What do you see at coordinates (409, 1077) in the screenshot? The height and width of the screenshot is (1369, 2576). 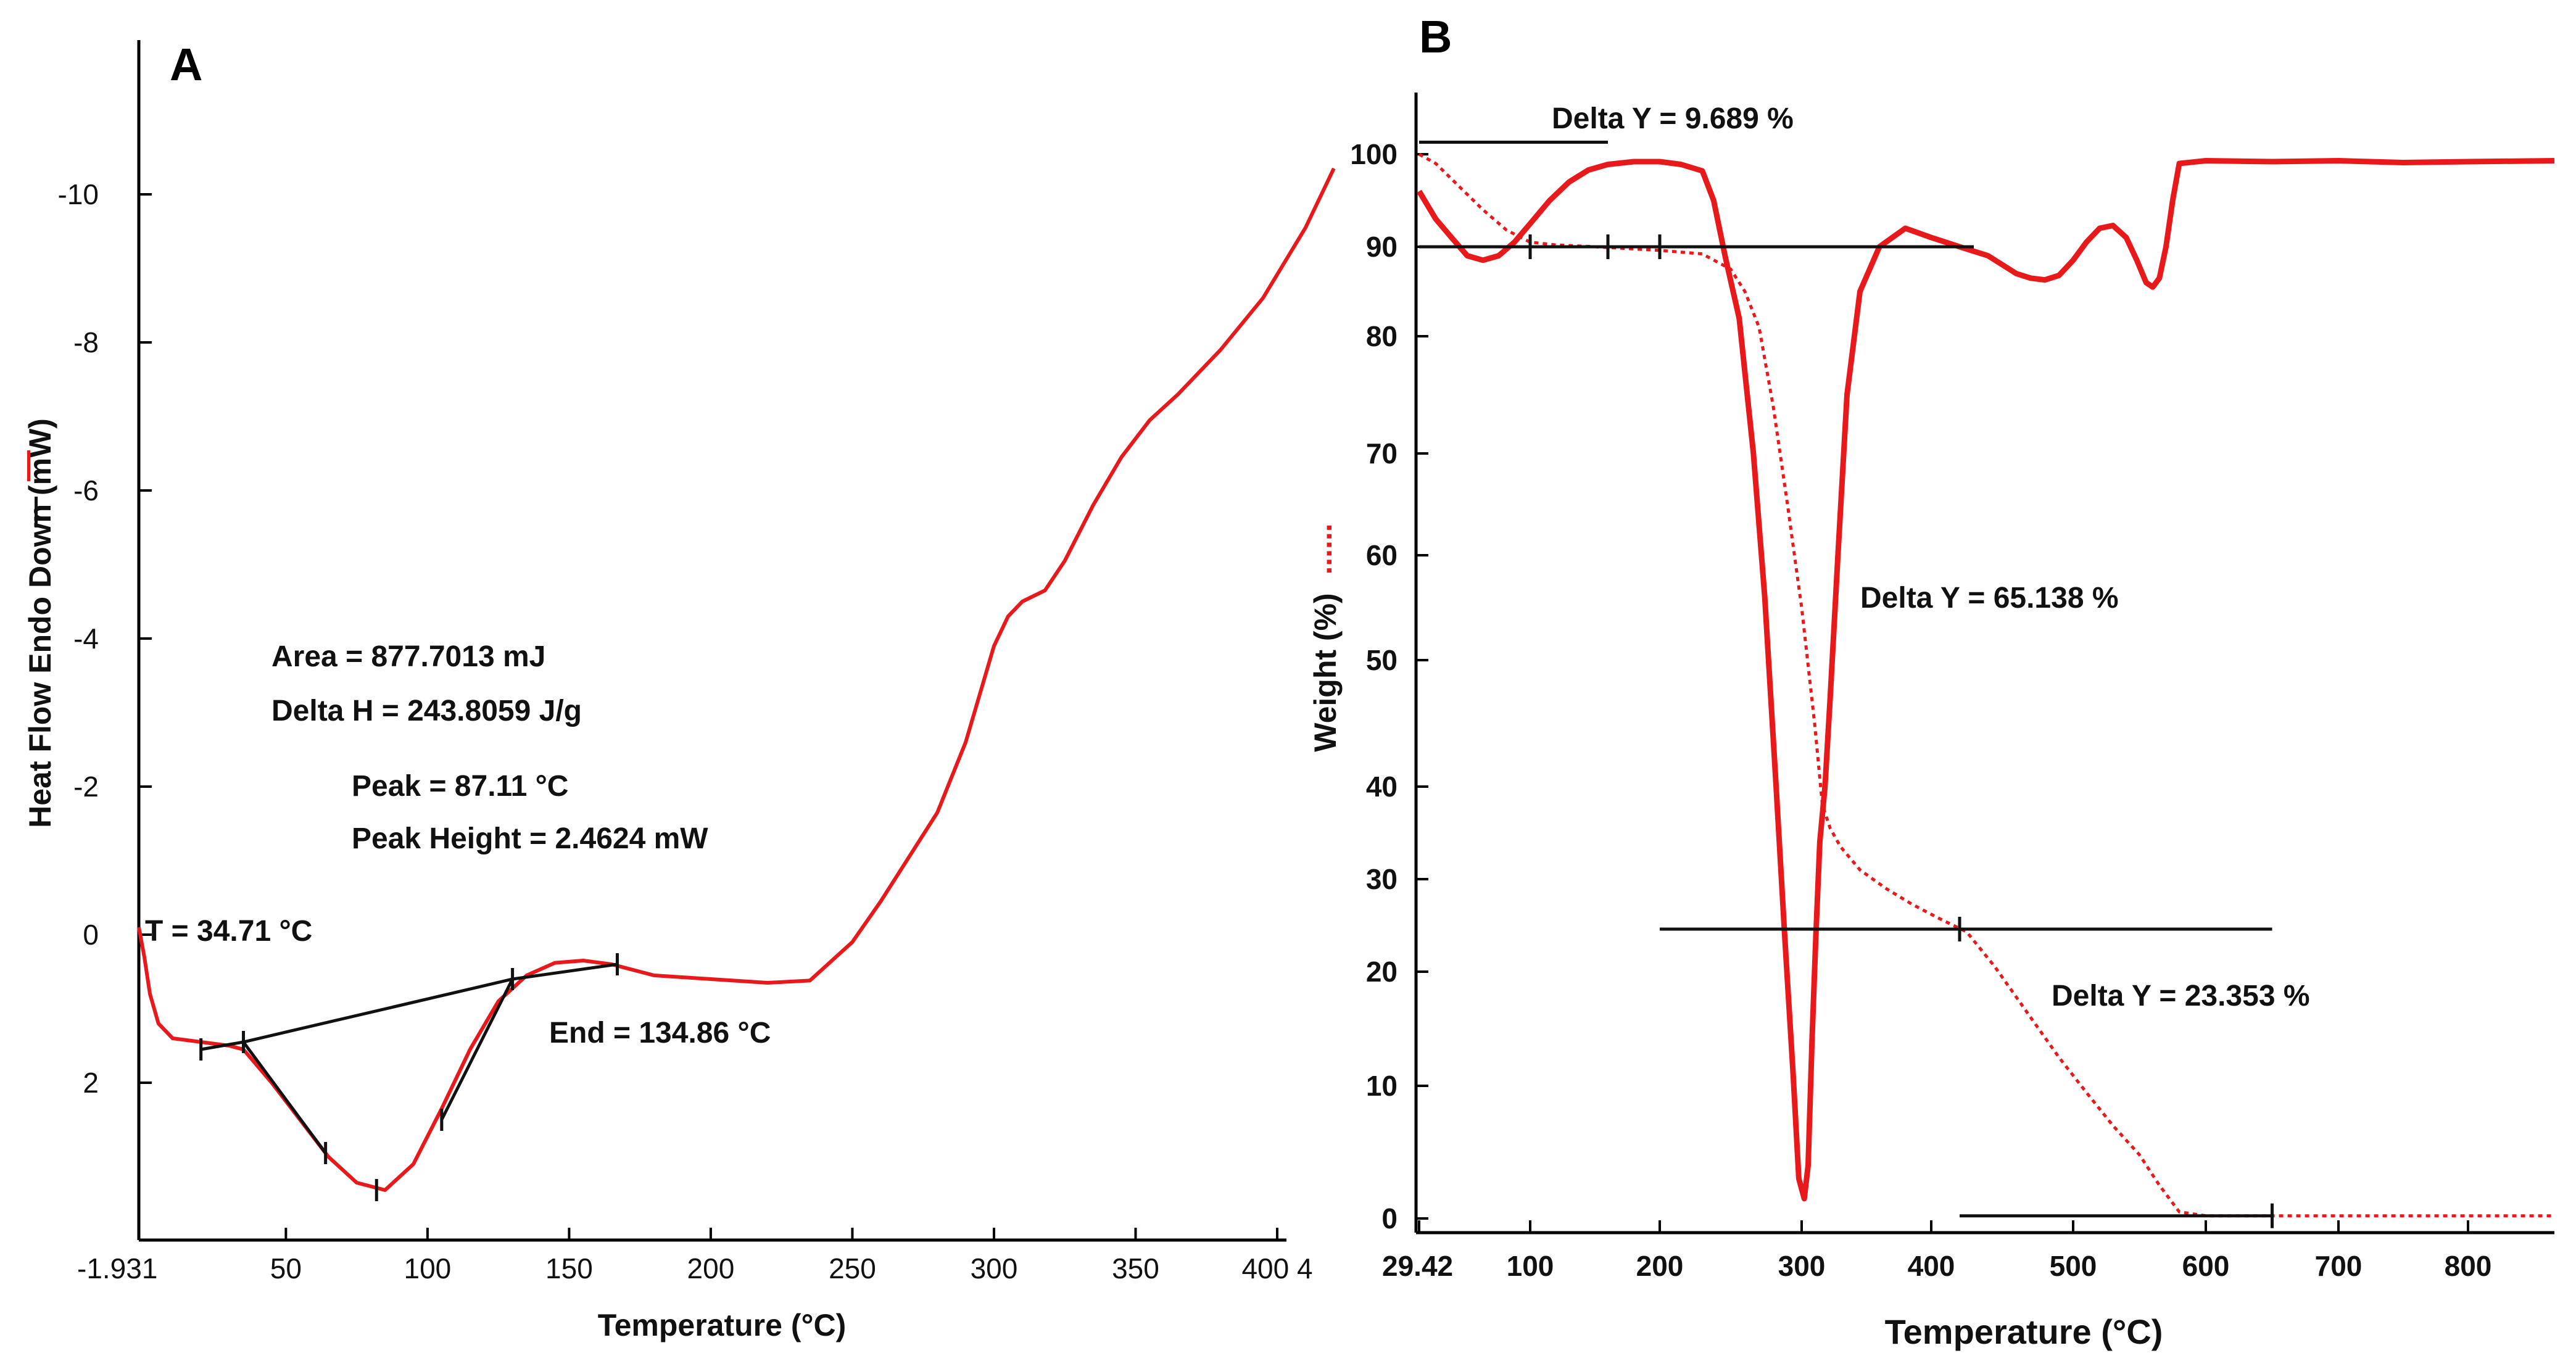 I see `panel-a-integration-lines` at bounding box center [409, 1077].